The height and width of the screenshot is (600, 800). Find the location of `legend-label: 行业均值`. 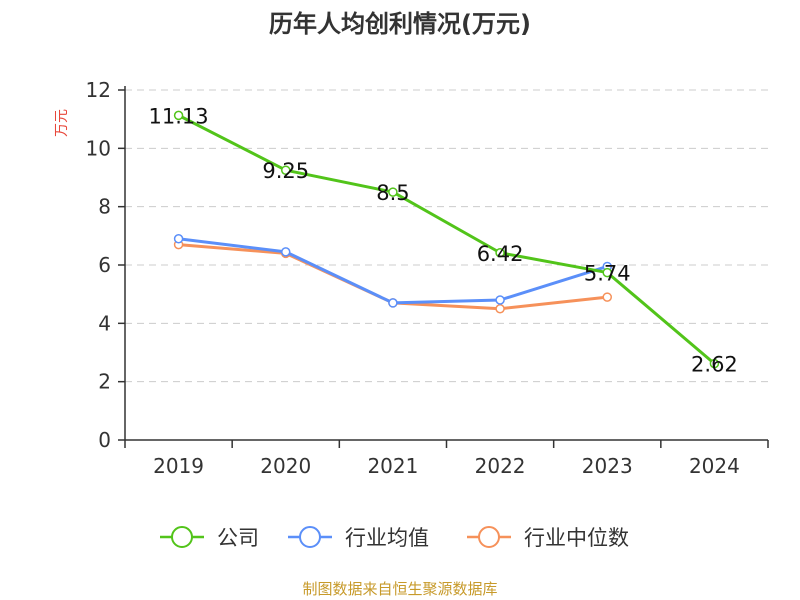

legend-label: 行业均值 is located at coordinates (387, 538).